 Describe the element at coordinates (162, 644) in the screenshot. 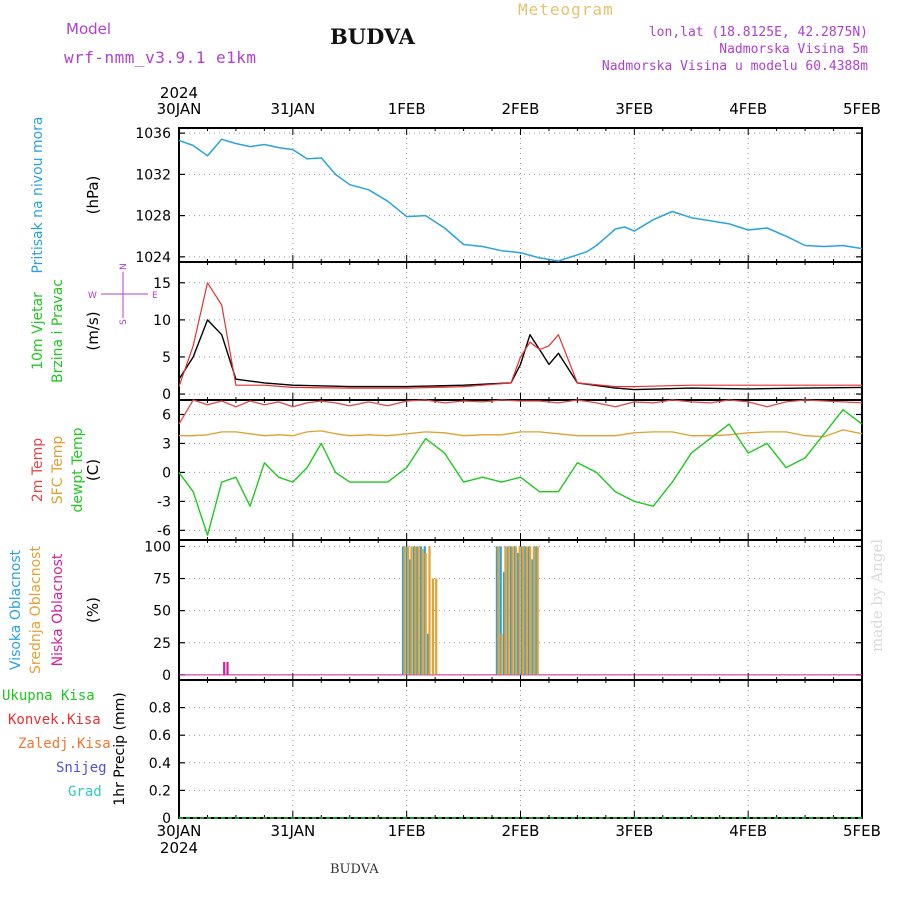

I see `clouds-ytick-label: 25` at that location.